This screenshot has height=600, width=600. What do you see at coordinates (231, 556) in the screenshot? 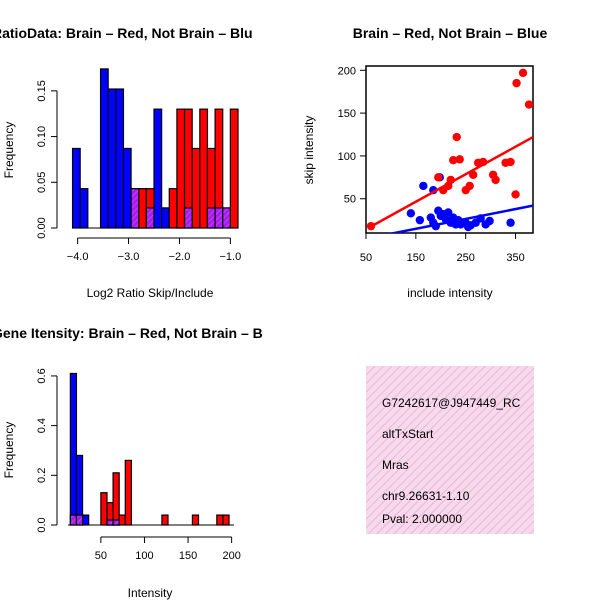
I see `intensity-x-tick-label: 200` at bounding box center [231, 556].